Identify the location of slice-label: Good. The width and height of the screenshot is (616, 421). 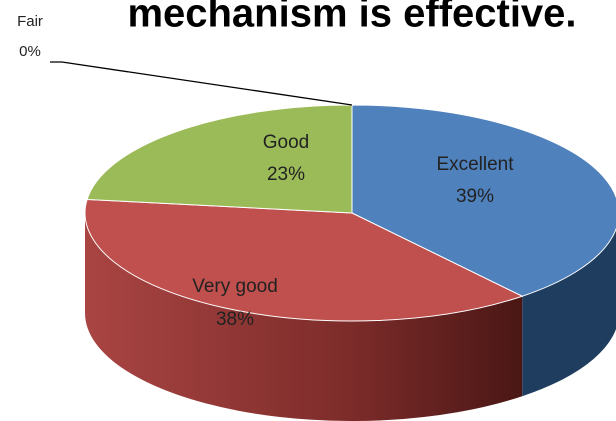
(286, 142).